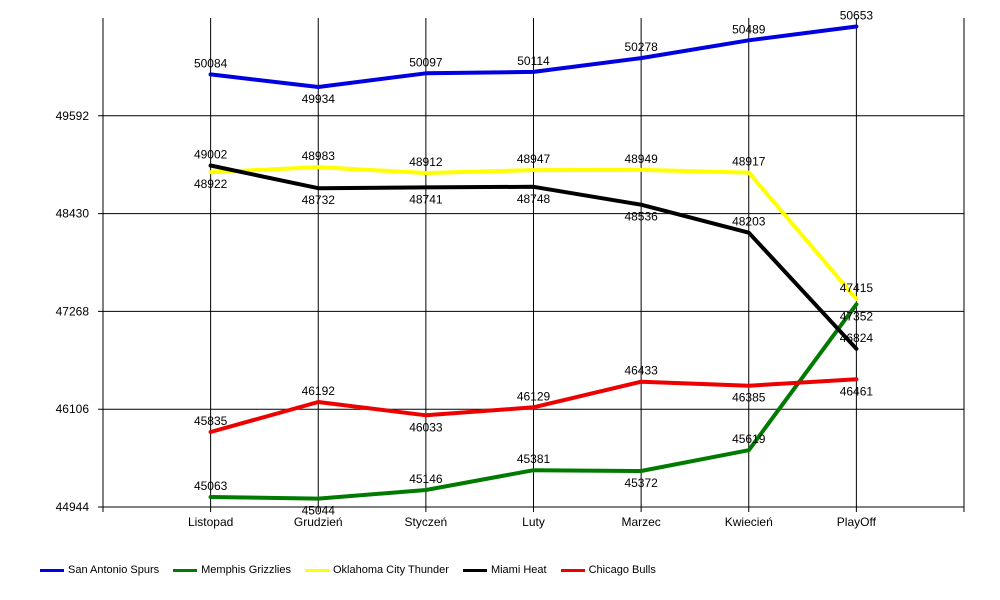 The width and height of the screenshot is (1000, 600). Describe the element at coordinates (319, 511) in the screenshot. I see `data-label: 45044` at that location.